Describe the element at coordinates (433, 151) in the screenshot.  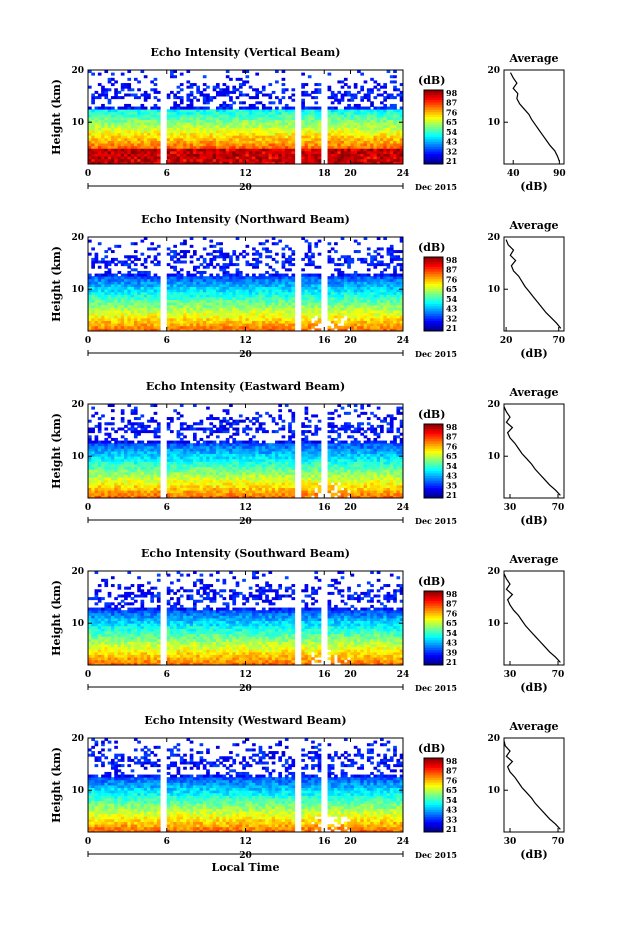
I see `colorbar-swatch` at that location.